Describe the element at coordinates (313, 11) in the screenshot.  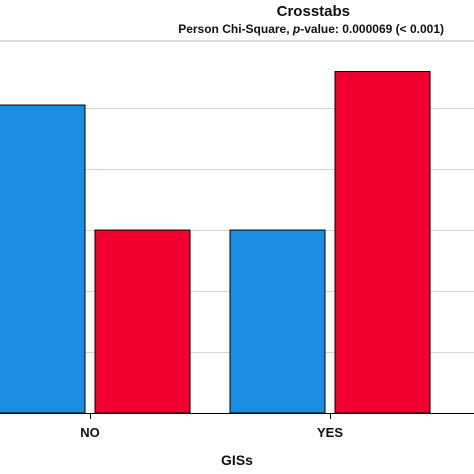
I see `chart-title: Crosstabs` at that location.